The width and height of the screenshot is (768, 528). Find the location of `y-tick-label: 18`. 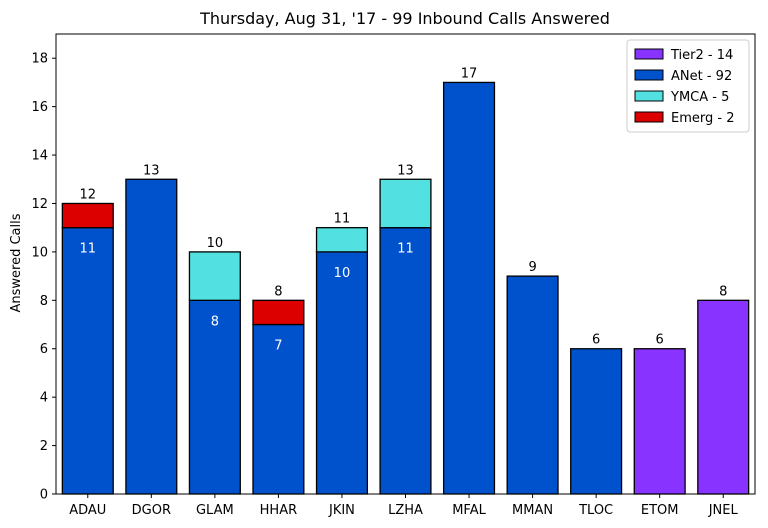

y-tick-label: 18 is located at coordinates (39, 59).